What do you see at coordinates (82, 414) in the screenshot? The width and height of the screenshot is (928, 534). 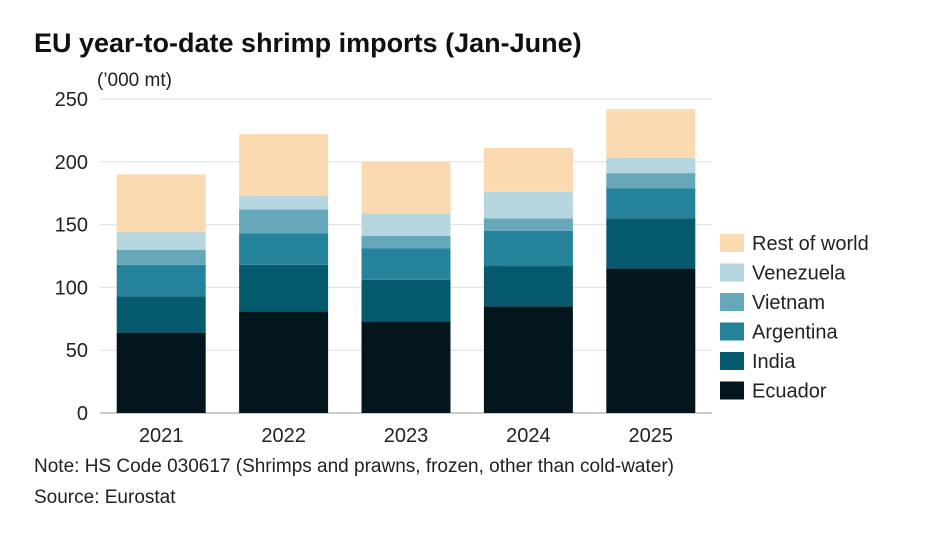 I see `y-tick-label: 0` at bounding box center [82, 414].